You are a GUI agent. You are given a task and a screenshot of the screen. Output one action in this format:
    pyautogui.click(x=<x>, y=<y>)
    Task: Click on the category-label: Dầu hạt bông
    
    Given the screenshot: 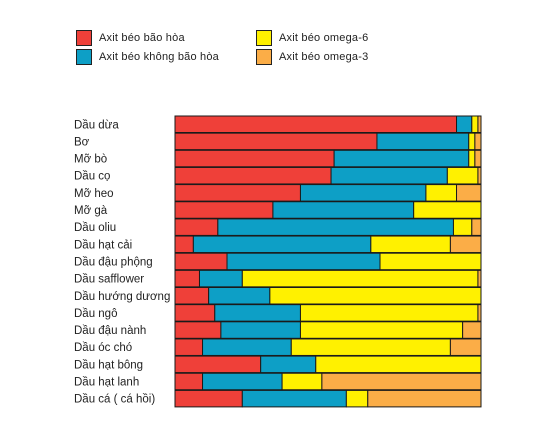 What is the action you would take?
    pyautogui.click(x=108, y=365)
    